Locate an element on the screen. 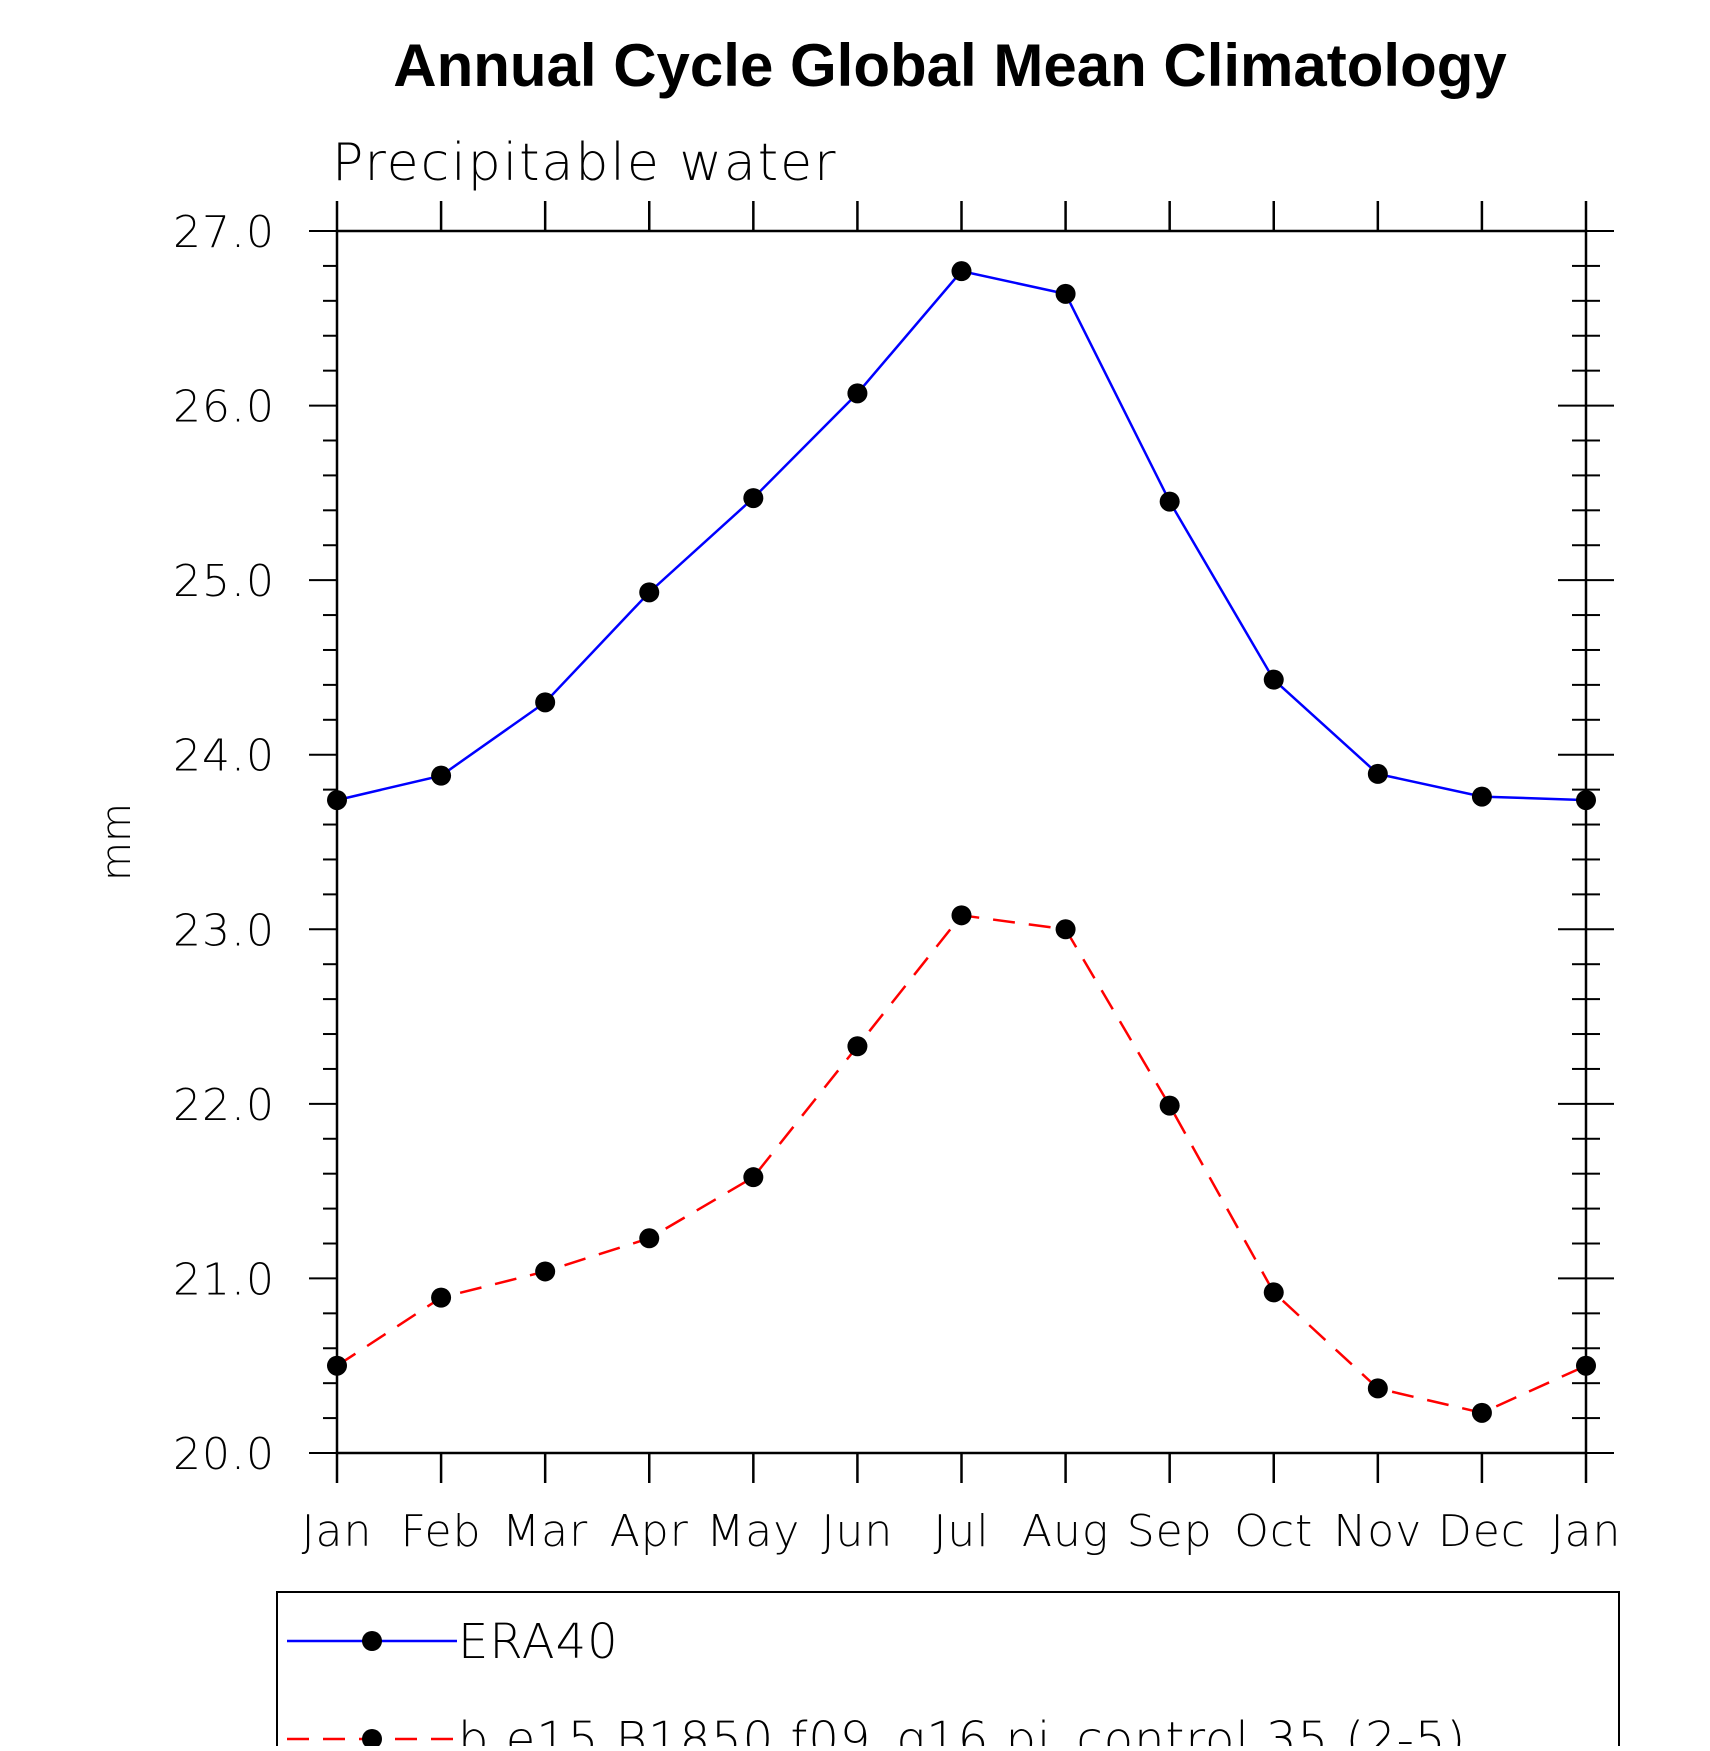 The height and width of the screenshot is (1751, 1710). x-tick-label: Apr is located at coordinates (649, 1531).